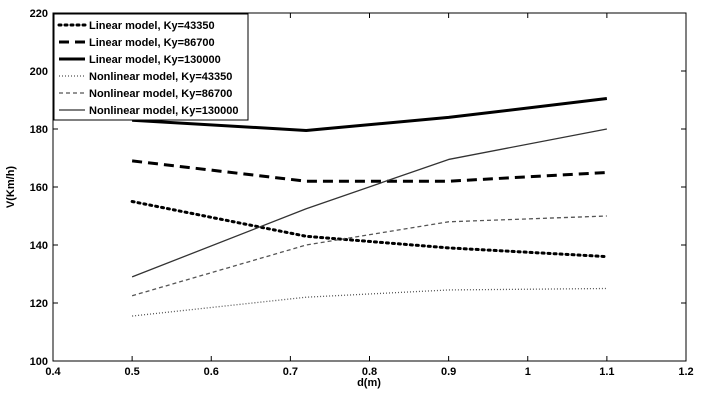  What do you see at coordinates (369, 383) in the screenshot?
I see `x-axis-label: d(m)` at bounding box center [369, 383].